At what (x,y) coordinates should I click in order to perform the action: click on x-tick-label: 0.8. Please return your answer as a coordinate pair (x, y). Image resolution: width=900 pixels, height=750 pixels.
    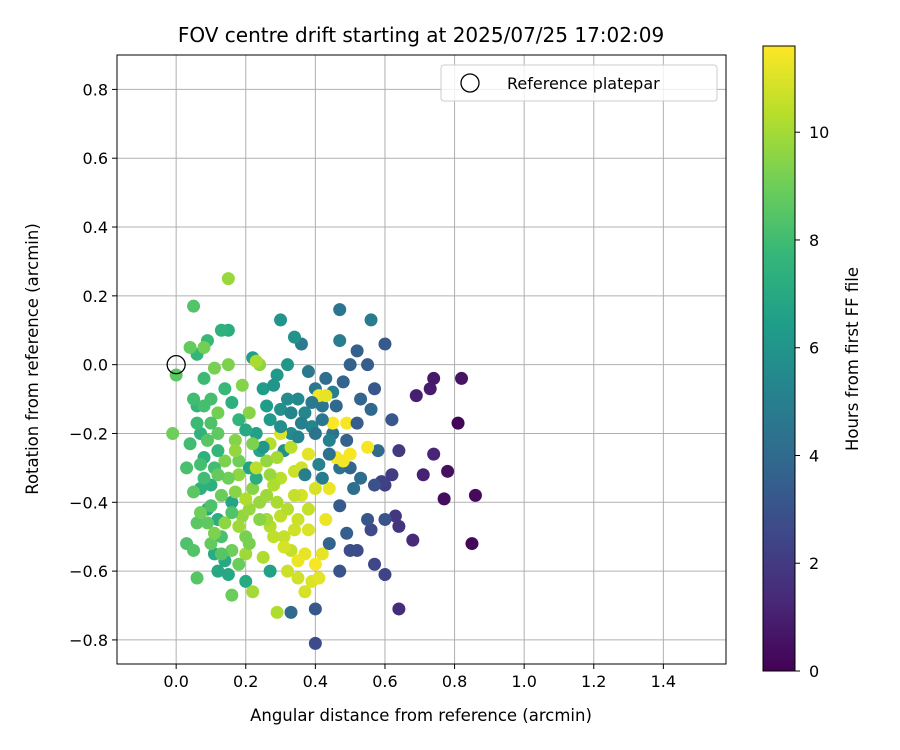
    Looking at the image, I should click on (454, 681).